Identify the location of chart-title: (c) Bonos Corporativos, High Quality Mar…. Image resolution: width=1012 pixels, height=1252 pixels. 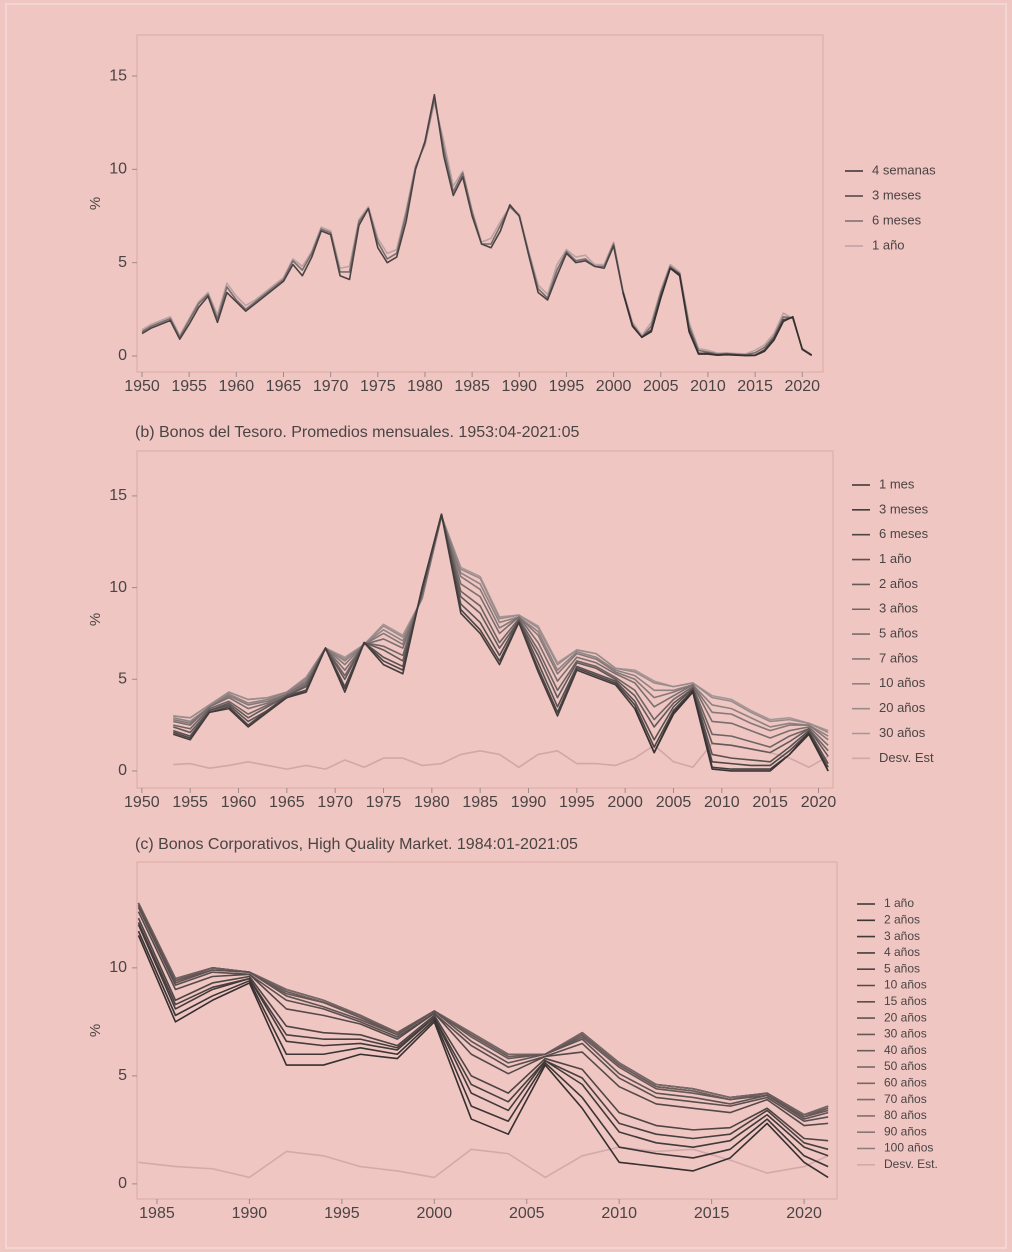
(356, 844).